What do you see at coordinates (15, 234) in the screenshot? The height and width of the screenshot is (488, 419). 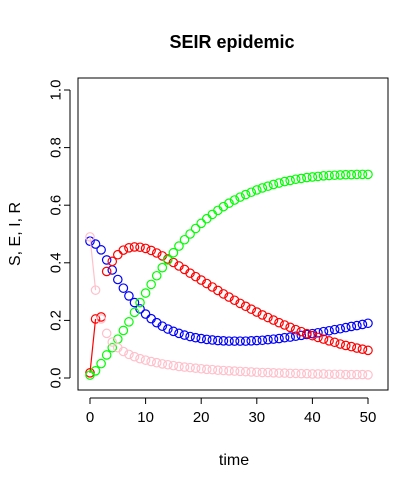 I see `y-axis-label: S, E, I, R` at bounding box center [15, 234].